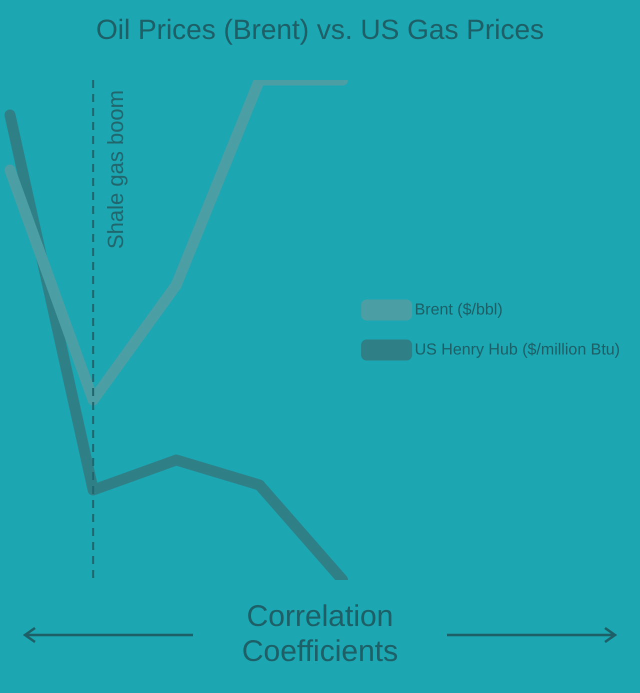 Image resolution: width=640 pixels, height=693 pixels. What do you see at coordinates (320, 634) in the screenshot?
I see `text: Correlation Coefficients` at bounding box center [320, 634].